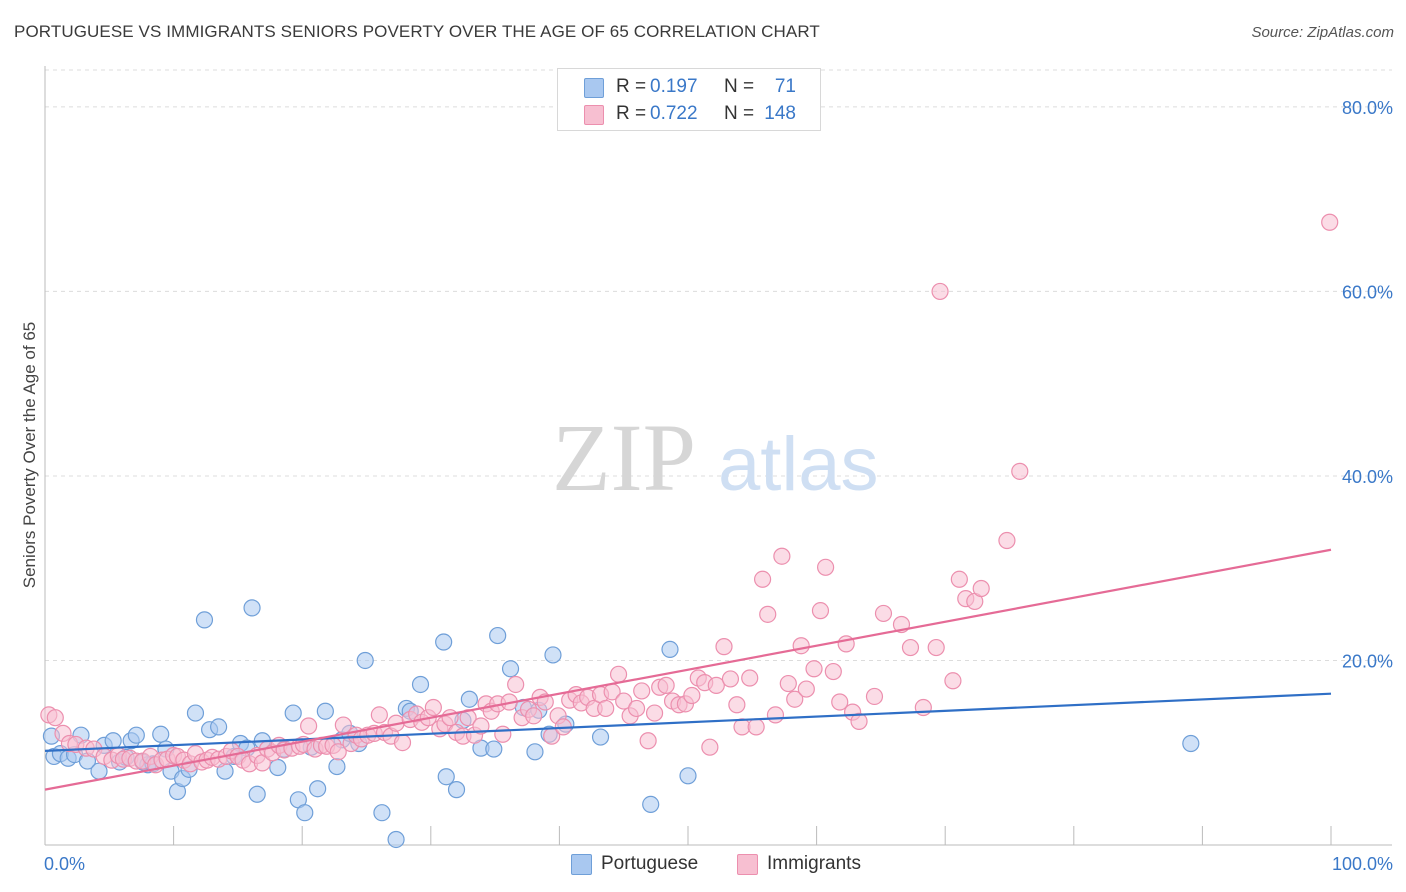  What do you see at coordinates (747, 864) in the screenshot?
I see `immigrants-legend-swatch` at bounding box center [747, 864].